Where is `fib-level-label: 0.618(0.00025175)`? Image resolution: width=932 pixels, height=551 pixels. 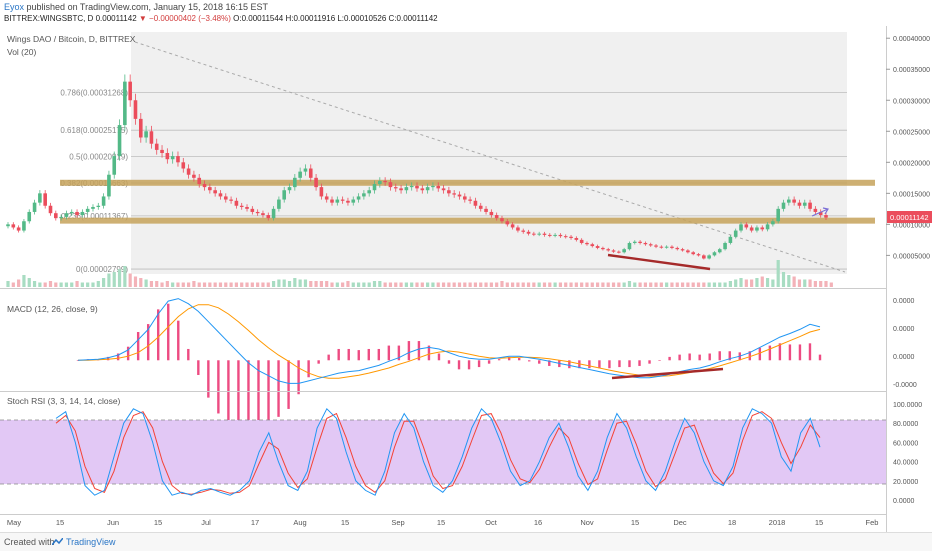
fib-level-label: 0.618(0.00025175) is located at coordinates (94, 130).